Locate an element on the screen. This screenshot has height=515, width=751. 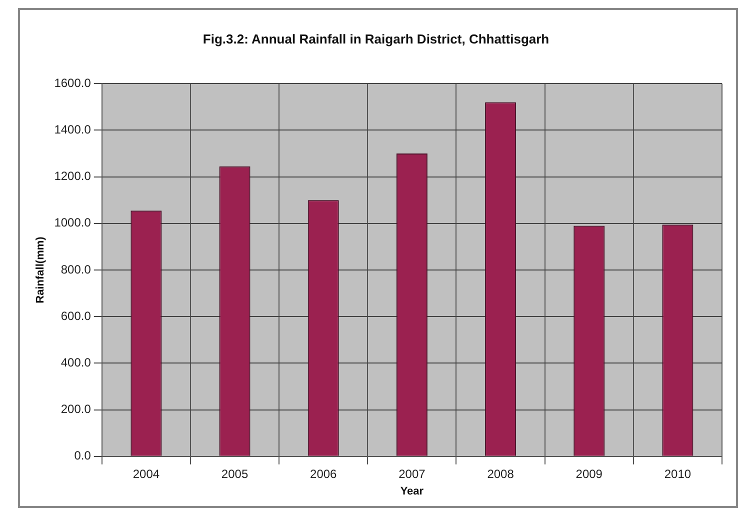
y-tick-label: 800.0 is located at coordinates (76, 269).